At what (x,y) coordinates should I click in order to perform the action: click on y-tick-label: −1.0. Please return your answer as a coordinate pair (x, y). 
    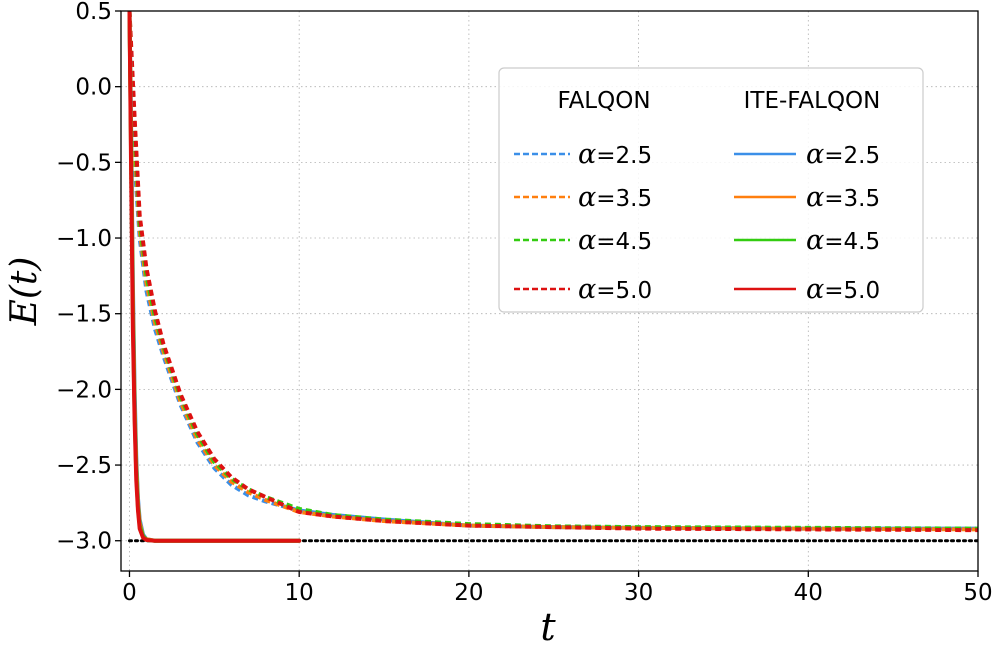
    Looking at the image, I should click on (84, 239).